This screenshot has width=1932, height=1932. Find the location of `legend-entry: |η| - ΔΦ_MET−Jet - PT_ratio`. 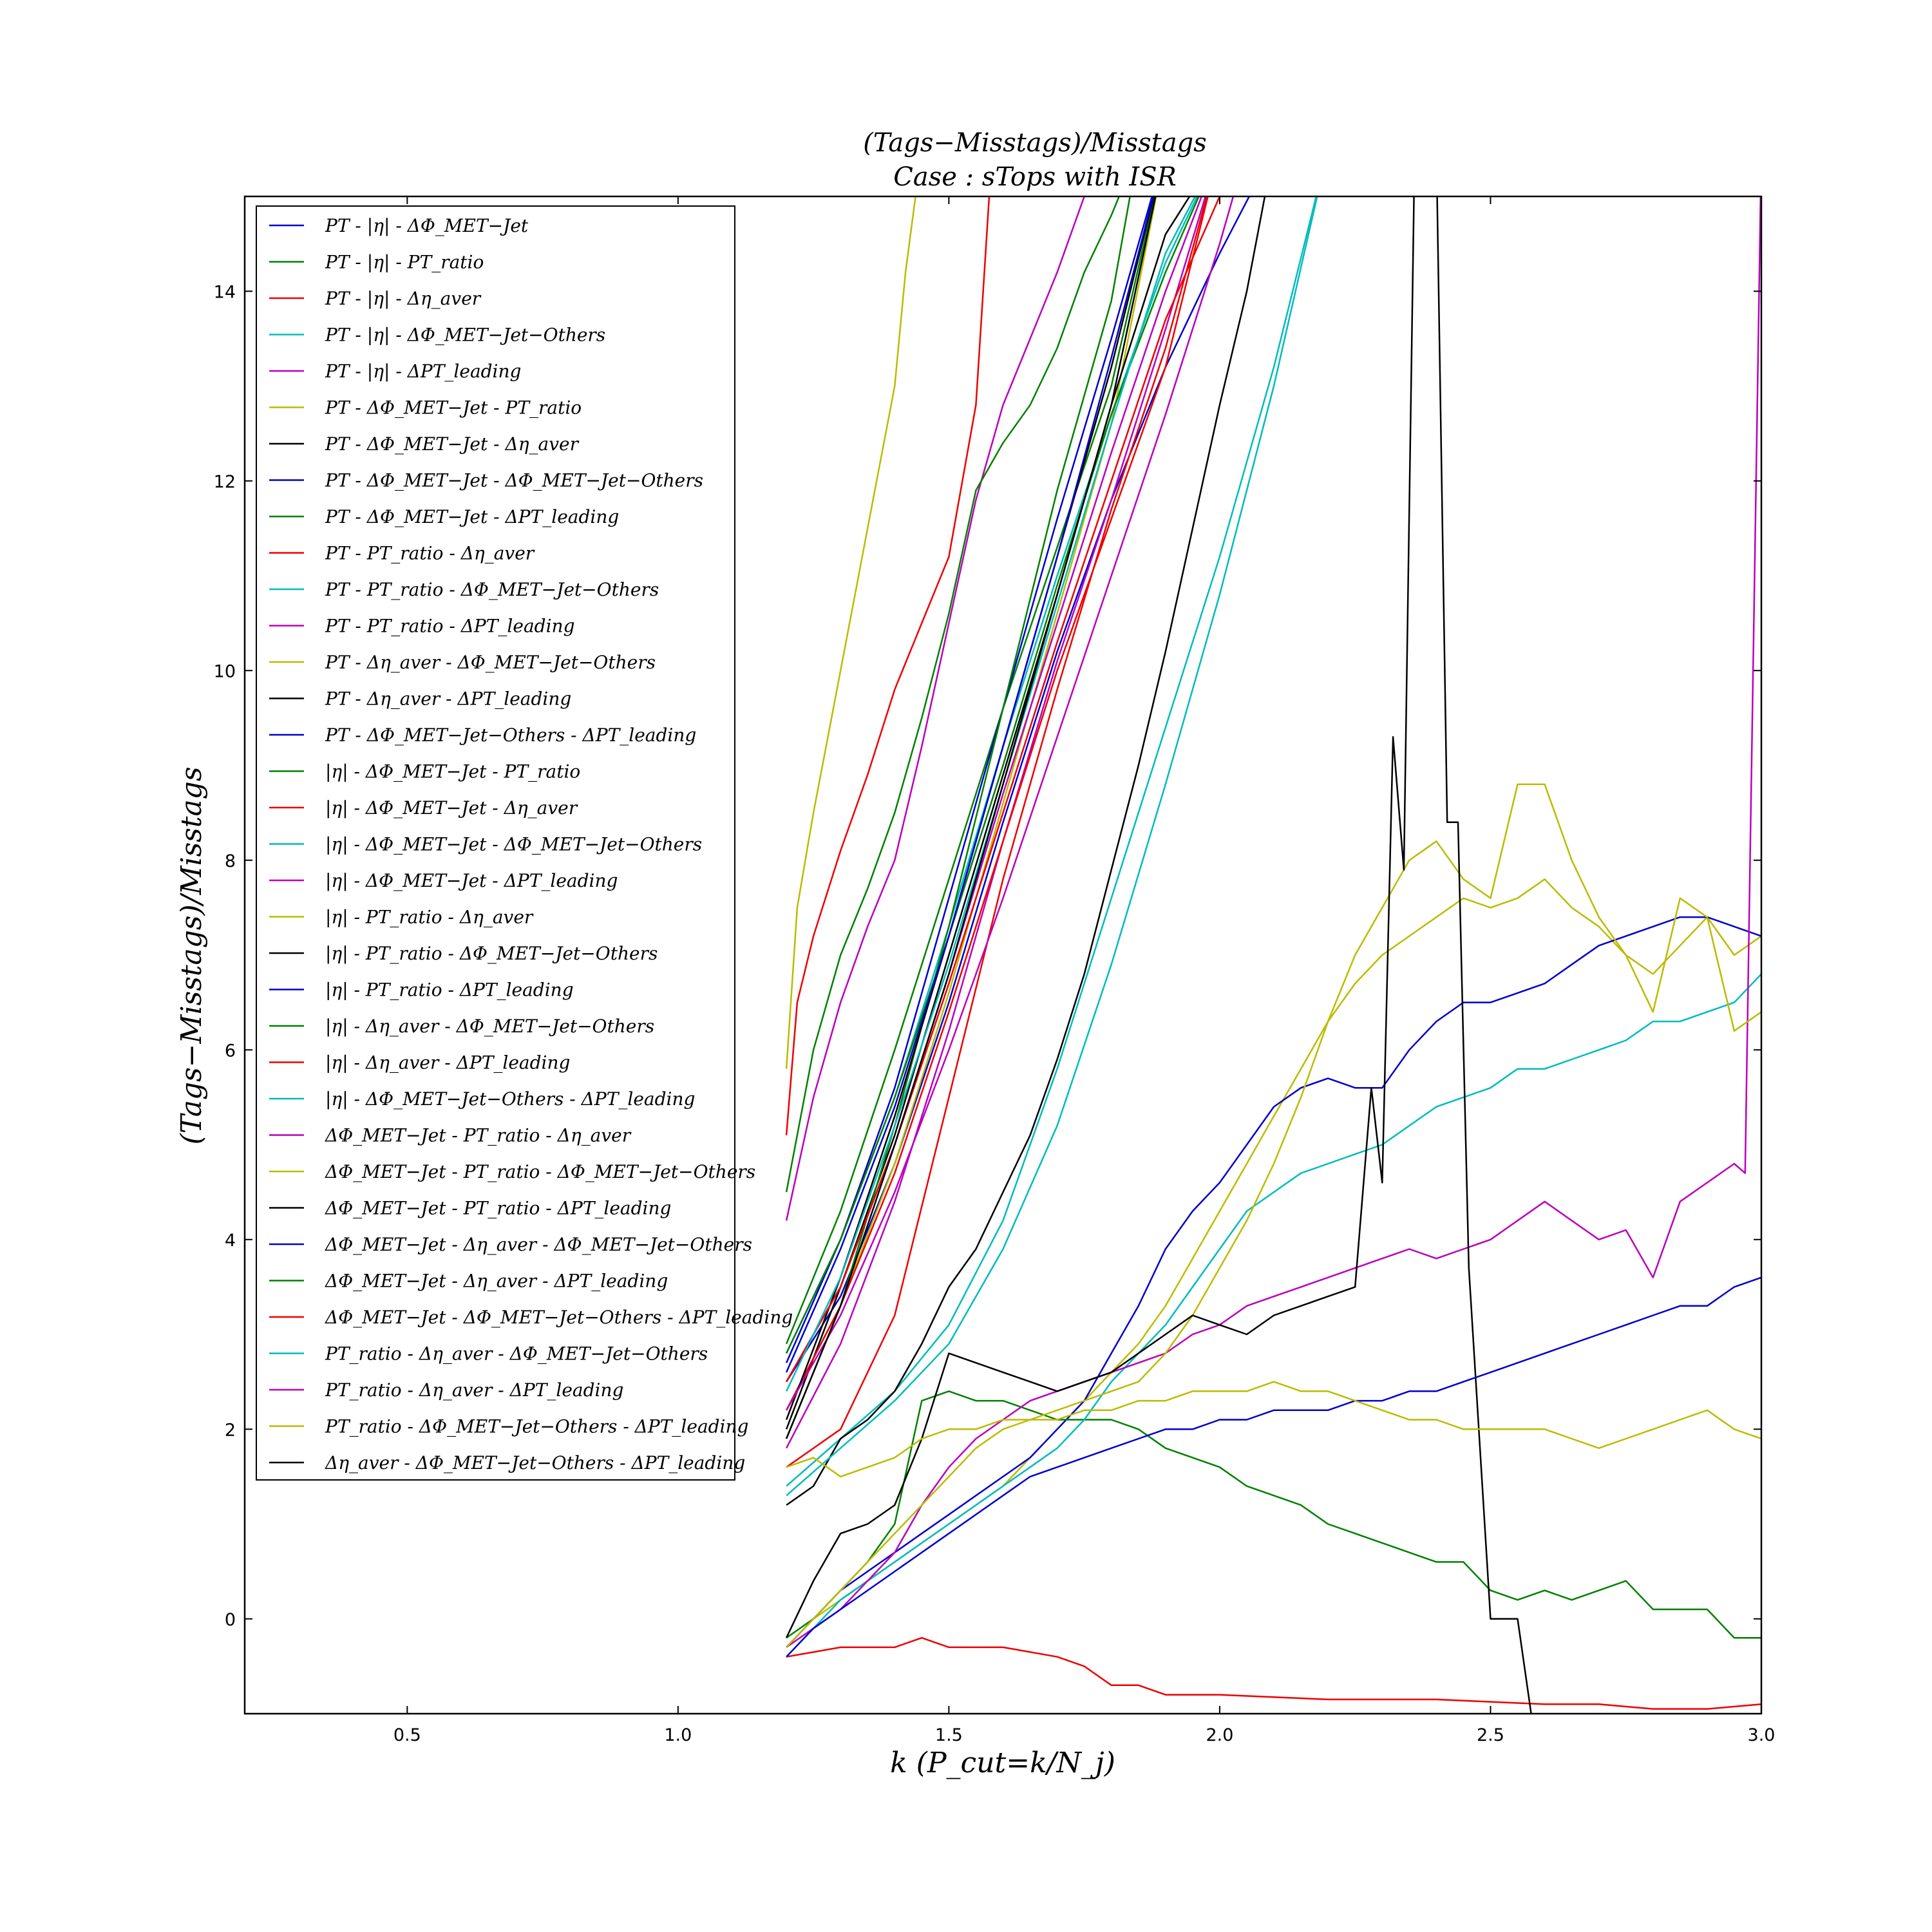

legend-entry: |η| - ΔΦ_MET−Jet - PT_ratio is located at coordinates (425, 772).